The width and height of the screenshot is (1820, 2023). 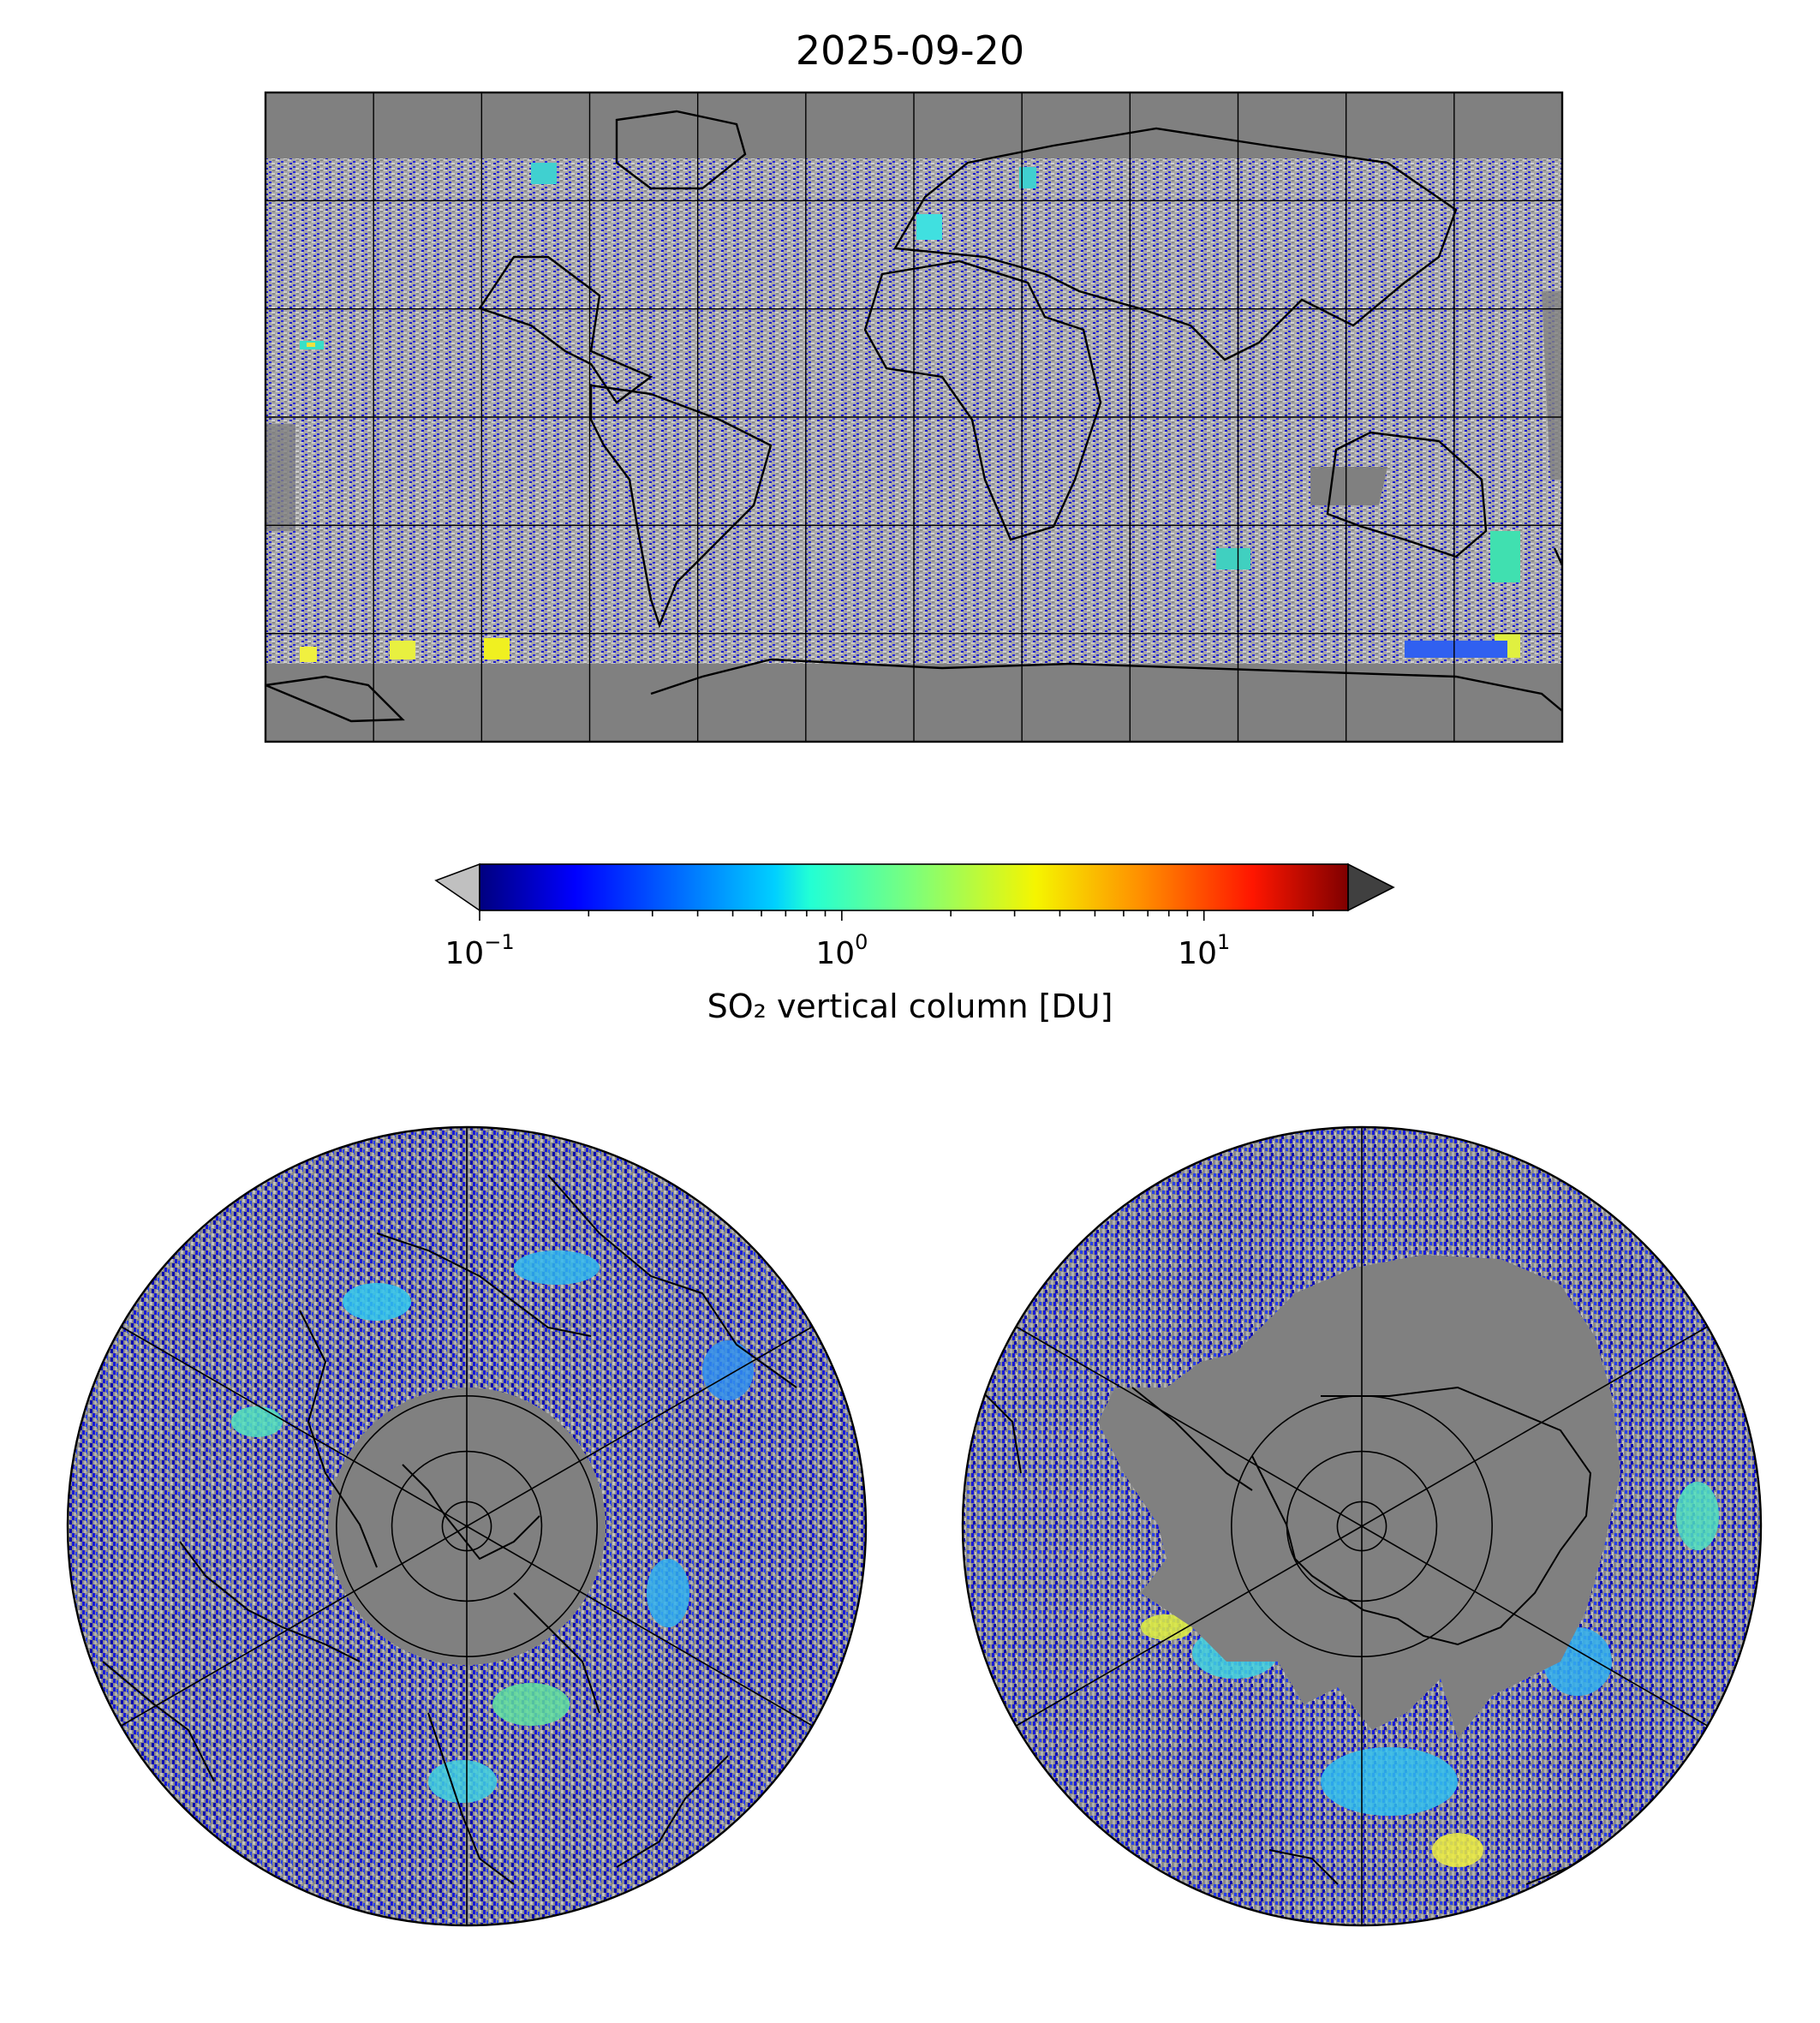 I want to click on colorbar-tick-label: 10¹, so click(x=1204, y=950).